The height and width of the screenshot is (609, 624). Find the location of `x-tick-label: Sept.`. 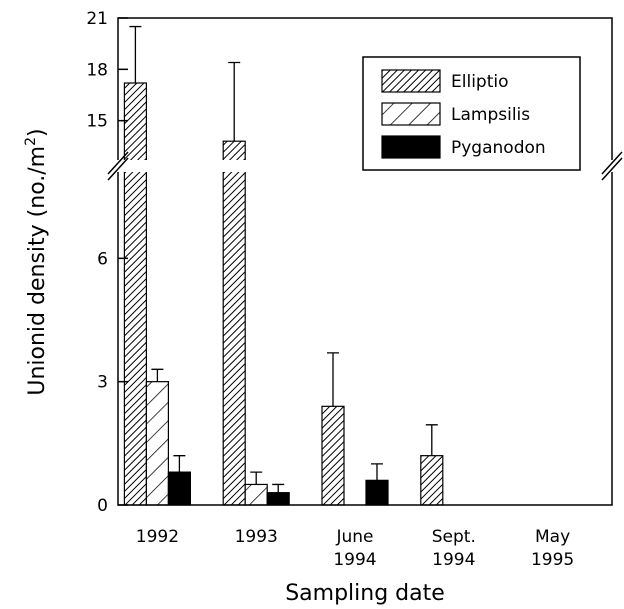

x-tick-label: Sept. is located at coordinates (454, 537).